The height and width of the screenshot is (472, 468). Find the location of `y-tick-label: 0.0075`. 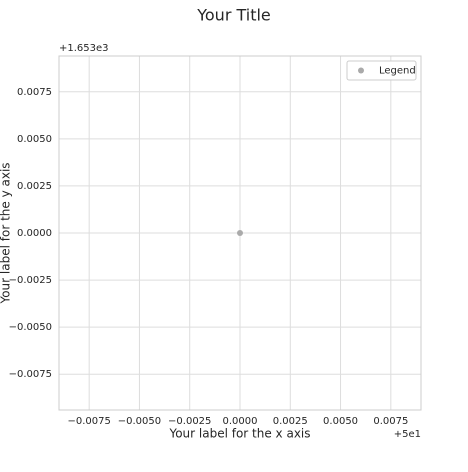

y-tick-label: 0.0075 is located at coordinates (34, 92).